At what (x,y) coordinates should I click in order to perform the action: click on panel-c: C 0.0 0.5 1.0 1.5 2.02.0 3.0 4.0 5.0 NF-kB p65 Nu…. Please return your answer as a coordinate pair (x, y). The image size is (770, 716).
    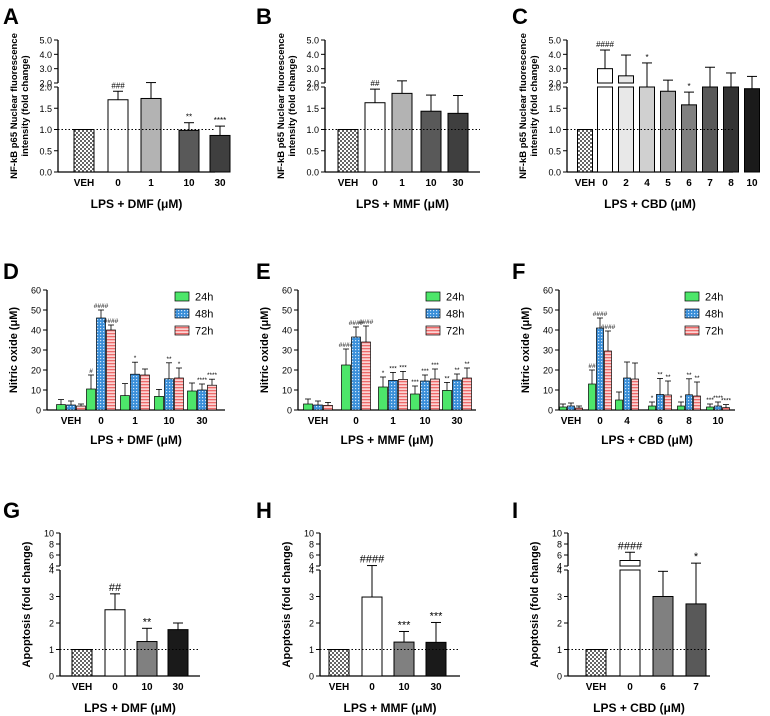
    Looking at the image, I should click on (636, 107).